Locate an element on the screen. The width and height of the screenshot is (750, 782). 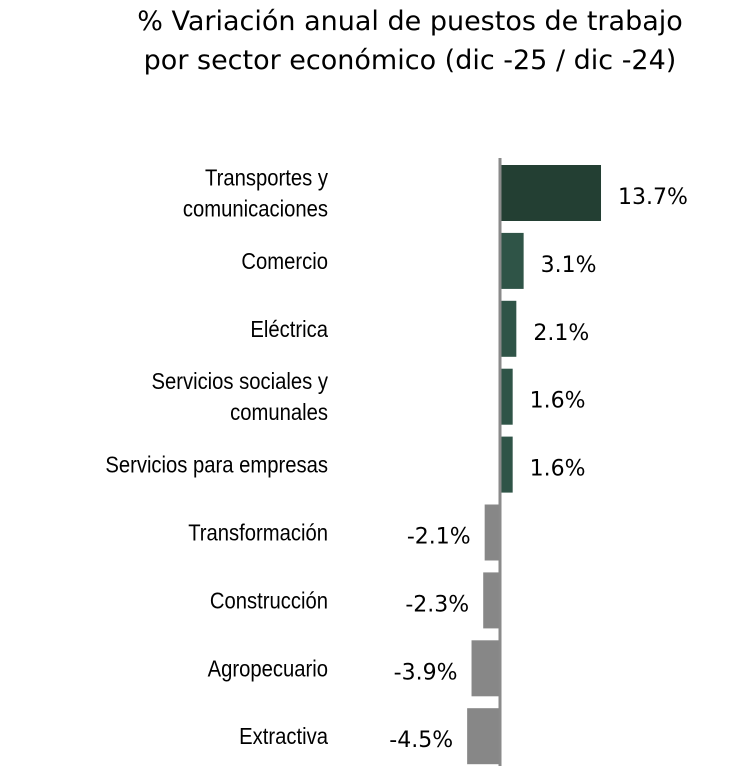
value-label-2: 2.1% is located at coordinates (561, 333).